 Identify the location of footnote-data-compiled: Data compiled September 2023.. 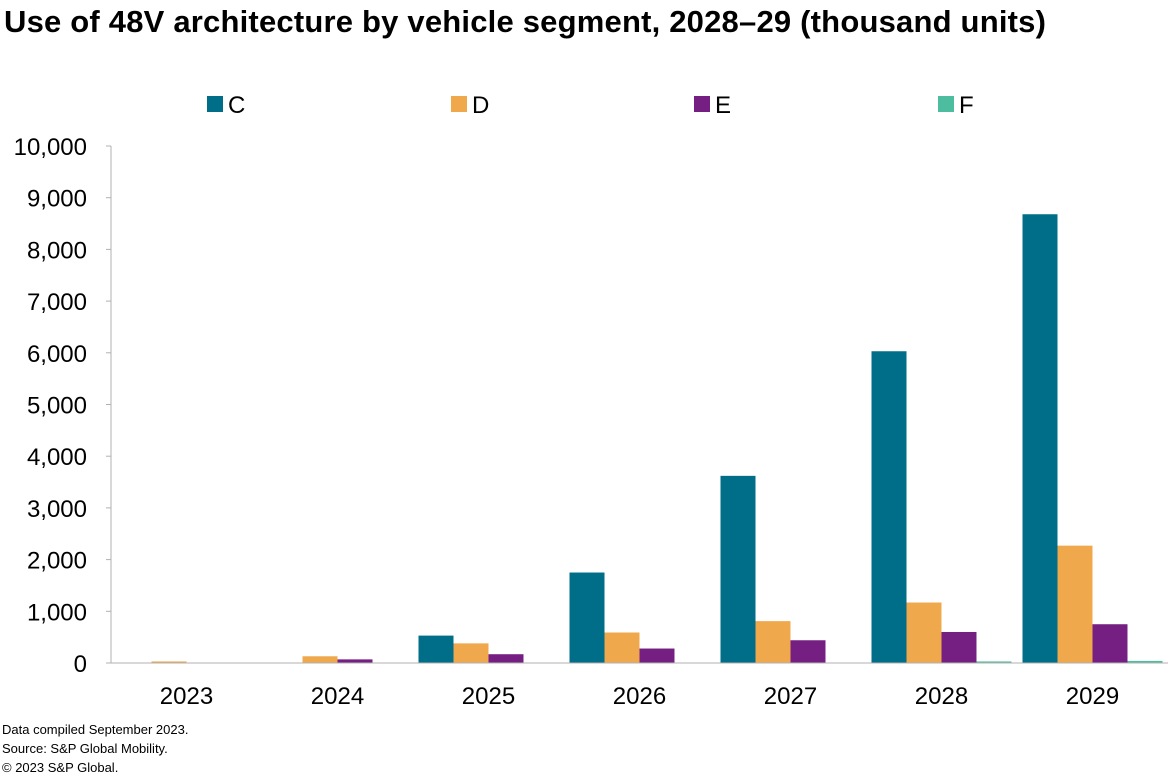
(95, 729).